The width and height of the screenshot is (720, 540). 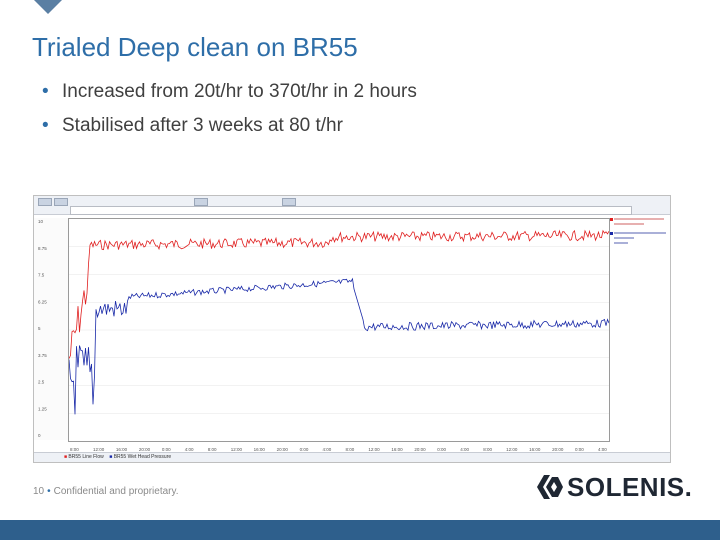 I want to click on legend-blue-marker-icon: ■, so click(x=111, y=457).